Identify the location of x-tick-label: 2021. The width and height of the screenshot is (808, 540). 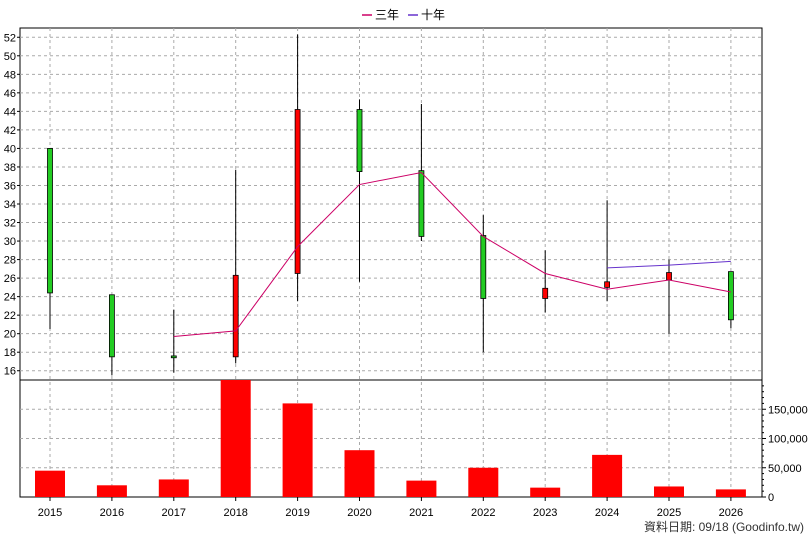
(421, 513).